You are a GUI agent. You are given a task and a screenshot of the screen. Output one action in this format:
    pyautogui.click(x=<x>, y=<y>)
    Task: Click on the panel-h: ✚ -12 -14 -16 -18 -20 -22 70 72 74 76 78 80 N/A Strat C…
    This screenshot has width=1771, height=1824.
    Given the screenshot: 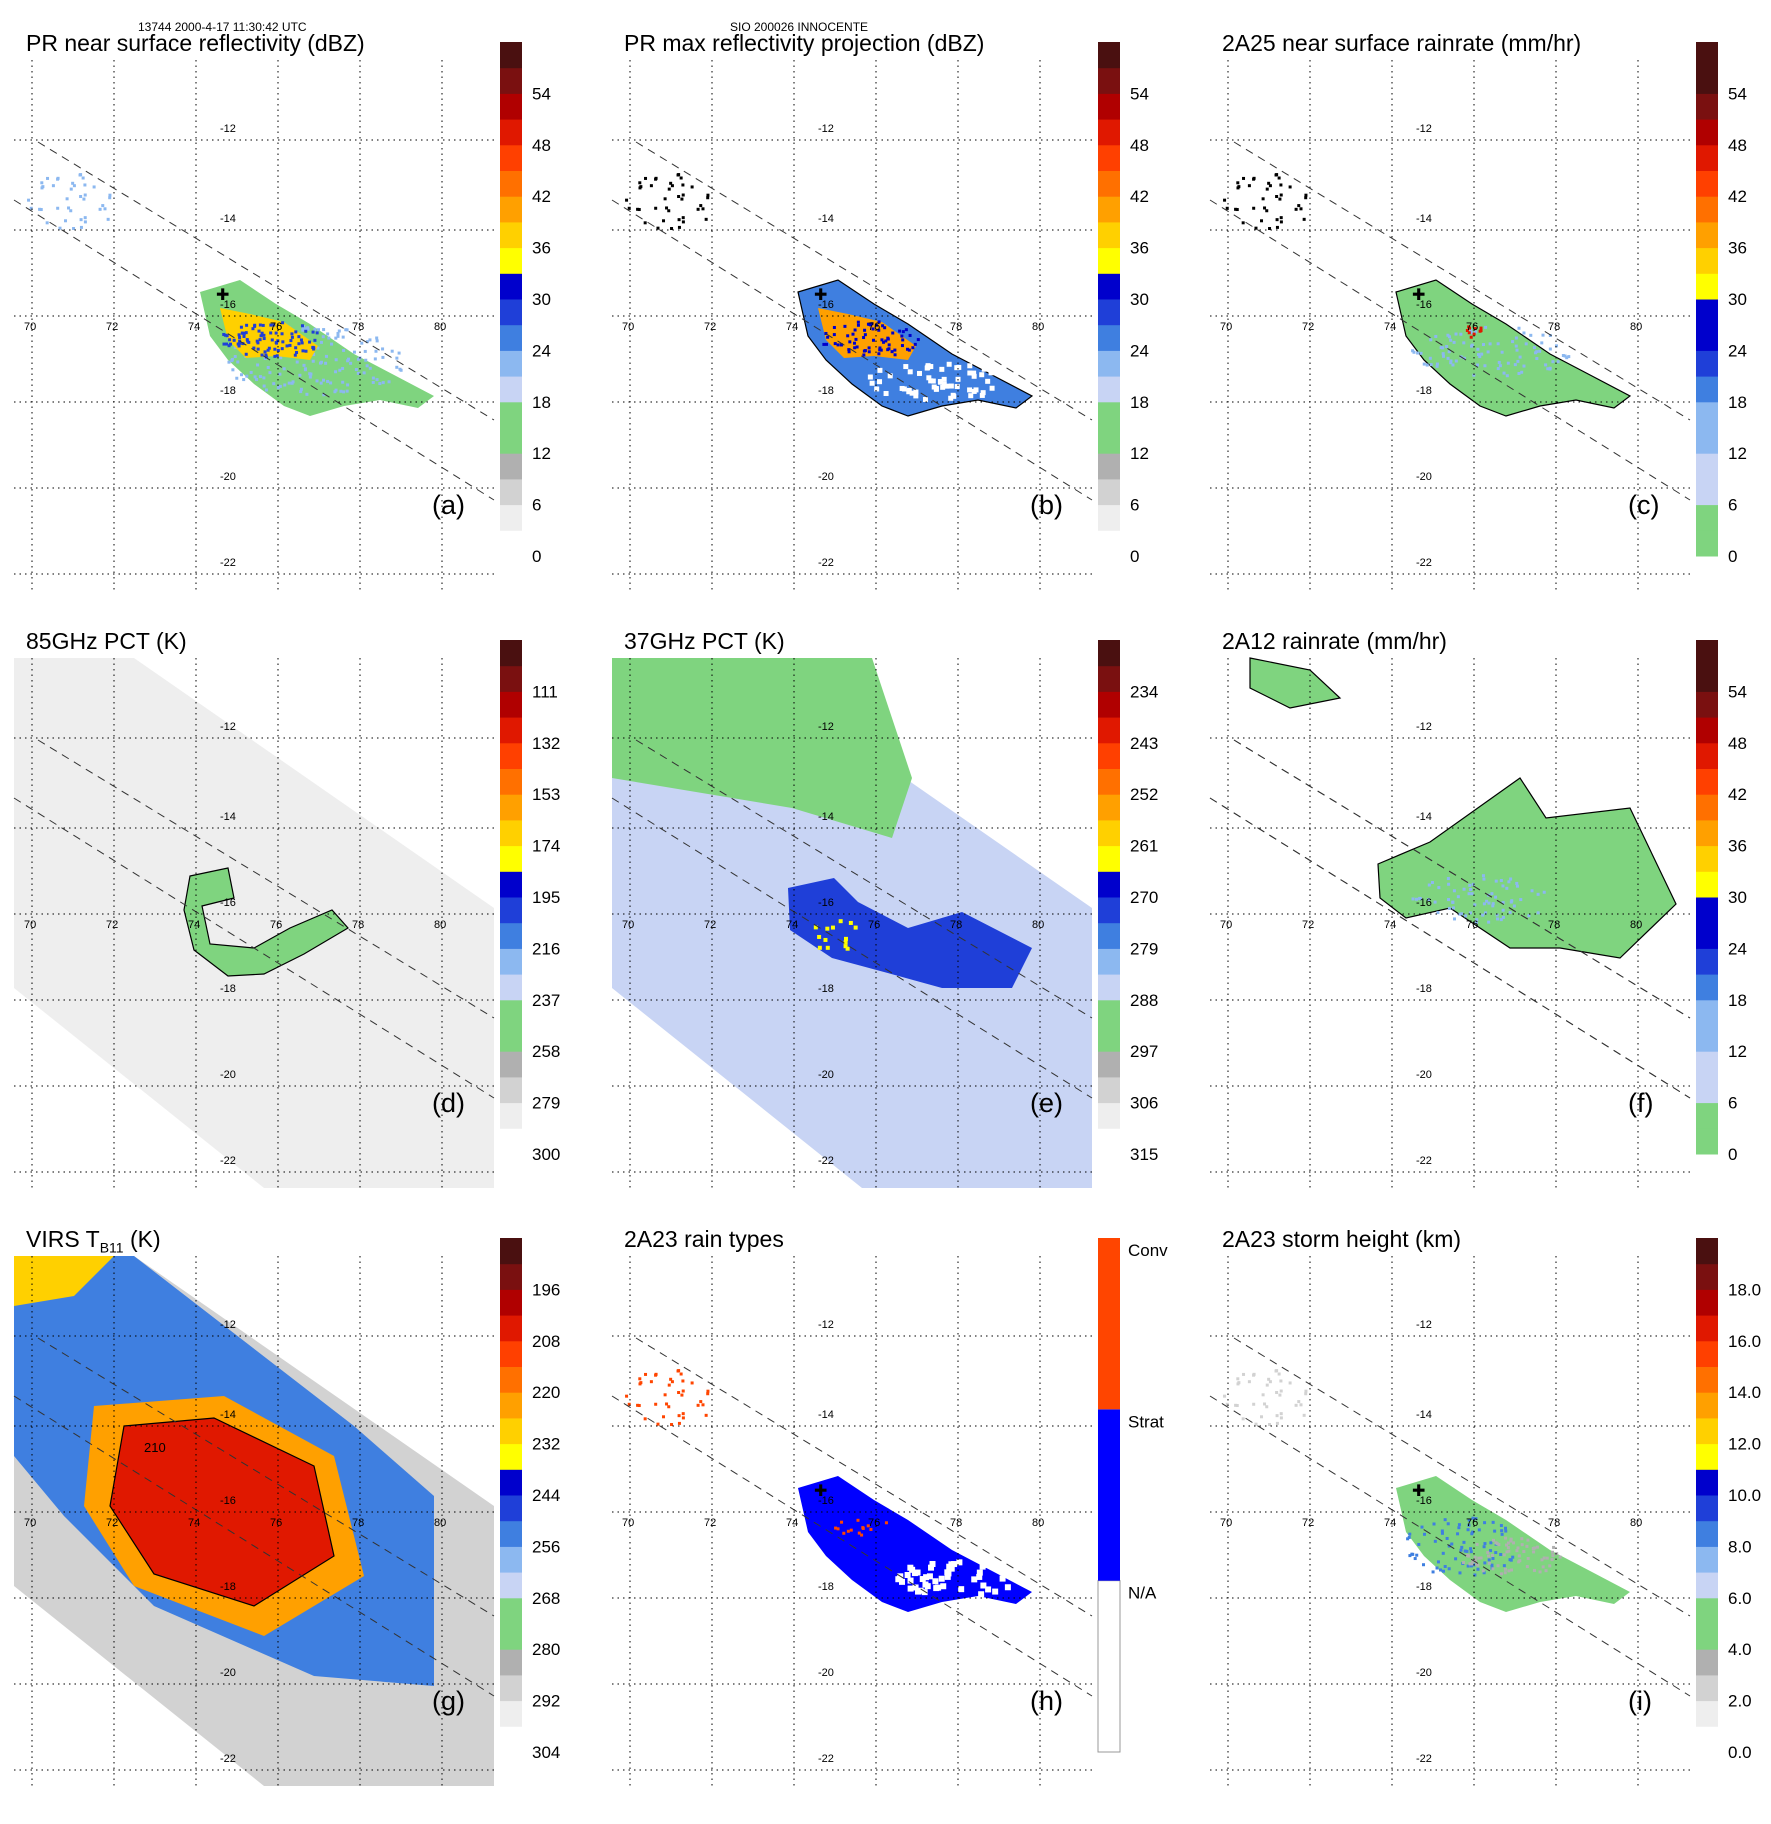 What is the action you would take?
    pyautogui.click(x=893, y=1524)
    